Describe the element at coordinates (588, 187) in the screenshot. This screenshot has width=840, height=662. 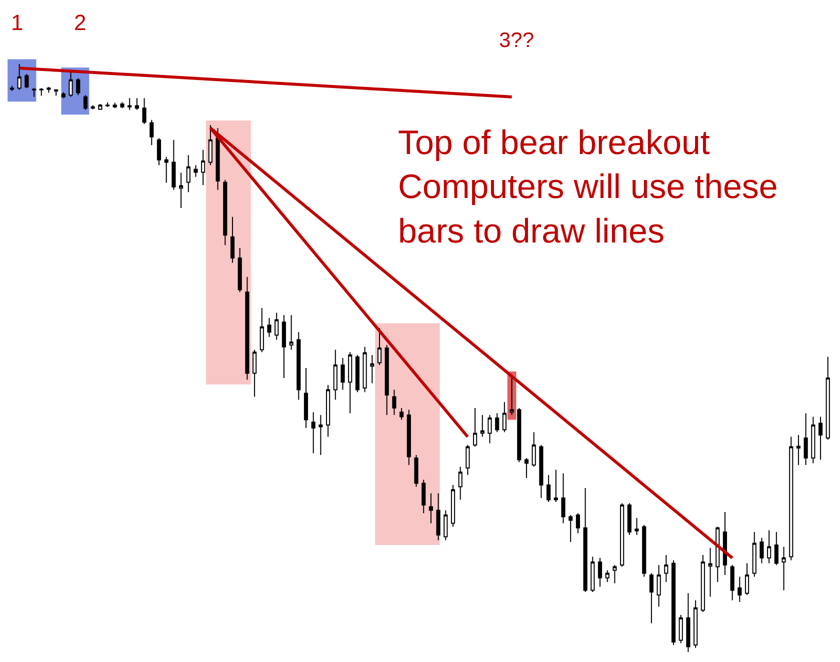
I see `annotation: Top of bear breakout Computers will use these bars to draw lines` at that location.